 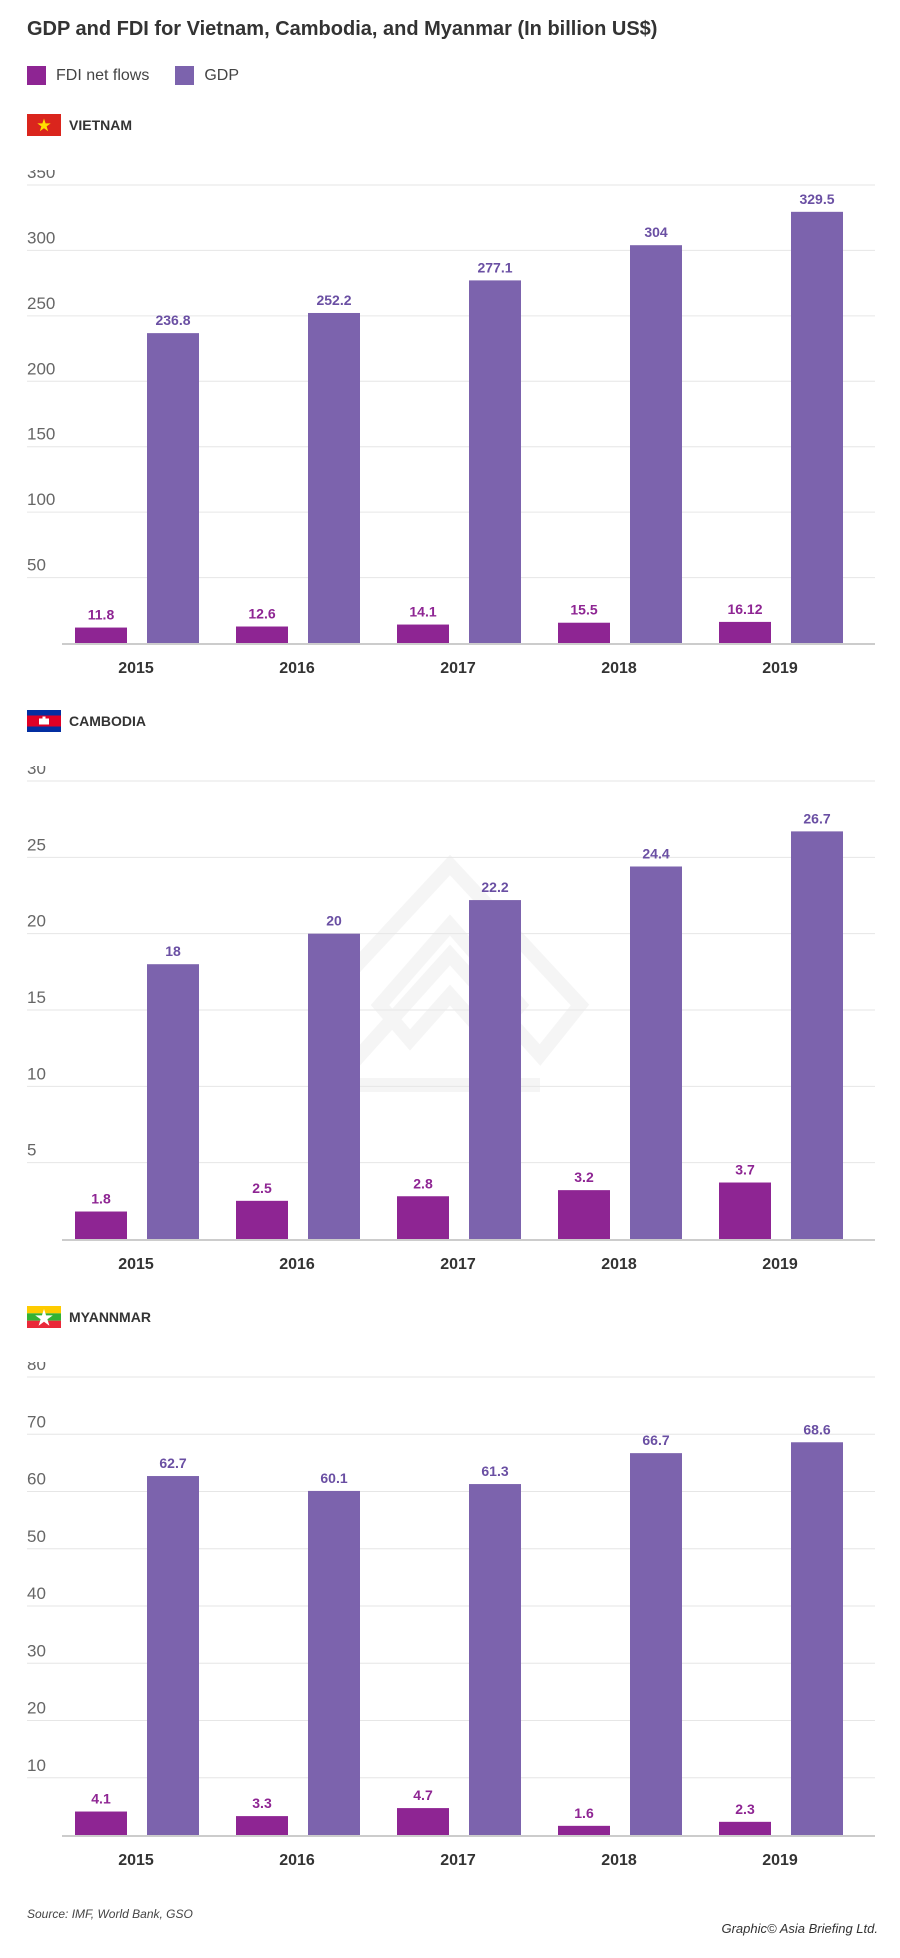 I want to click on legend-label-fdi: FDI net flows, so click(x=103, y=75).